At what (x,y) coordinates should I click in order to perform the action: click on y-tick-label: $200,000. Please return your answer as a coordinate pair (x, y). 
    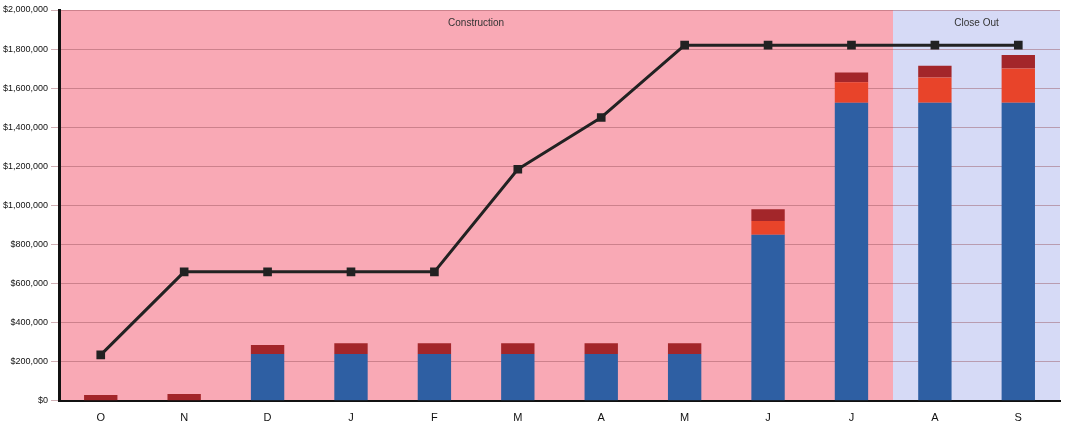
    Looking at the image, I should click on (29, 361).